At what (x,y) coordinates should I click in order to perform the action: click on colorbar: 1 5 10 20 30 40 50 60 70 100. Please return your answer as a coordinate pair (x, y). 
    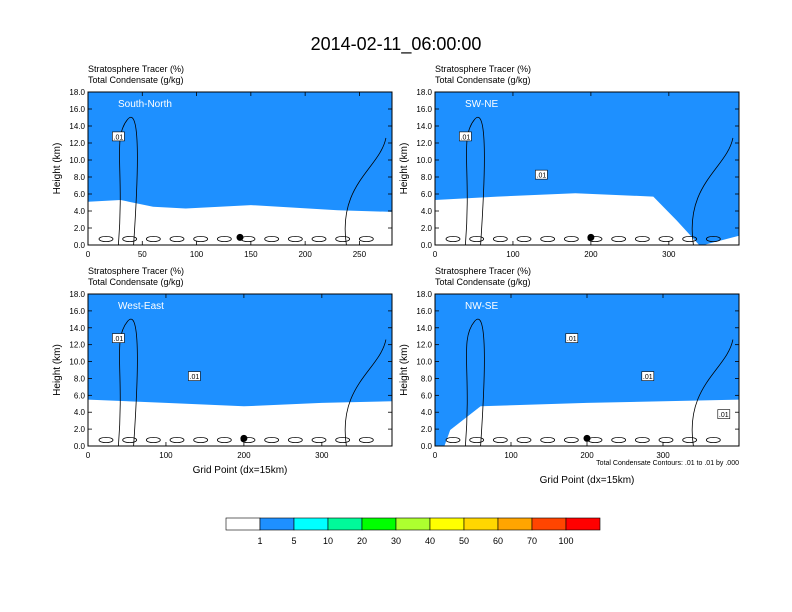
    Looking at the image, I should click on (413, 531).